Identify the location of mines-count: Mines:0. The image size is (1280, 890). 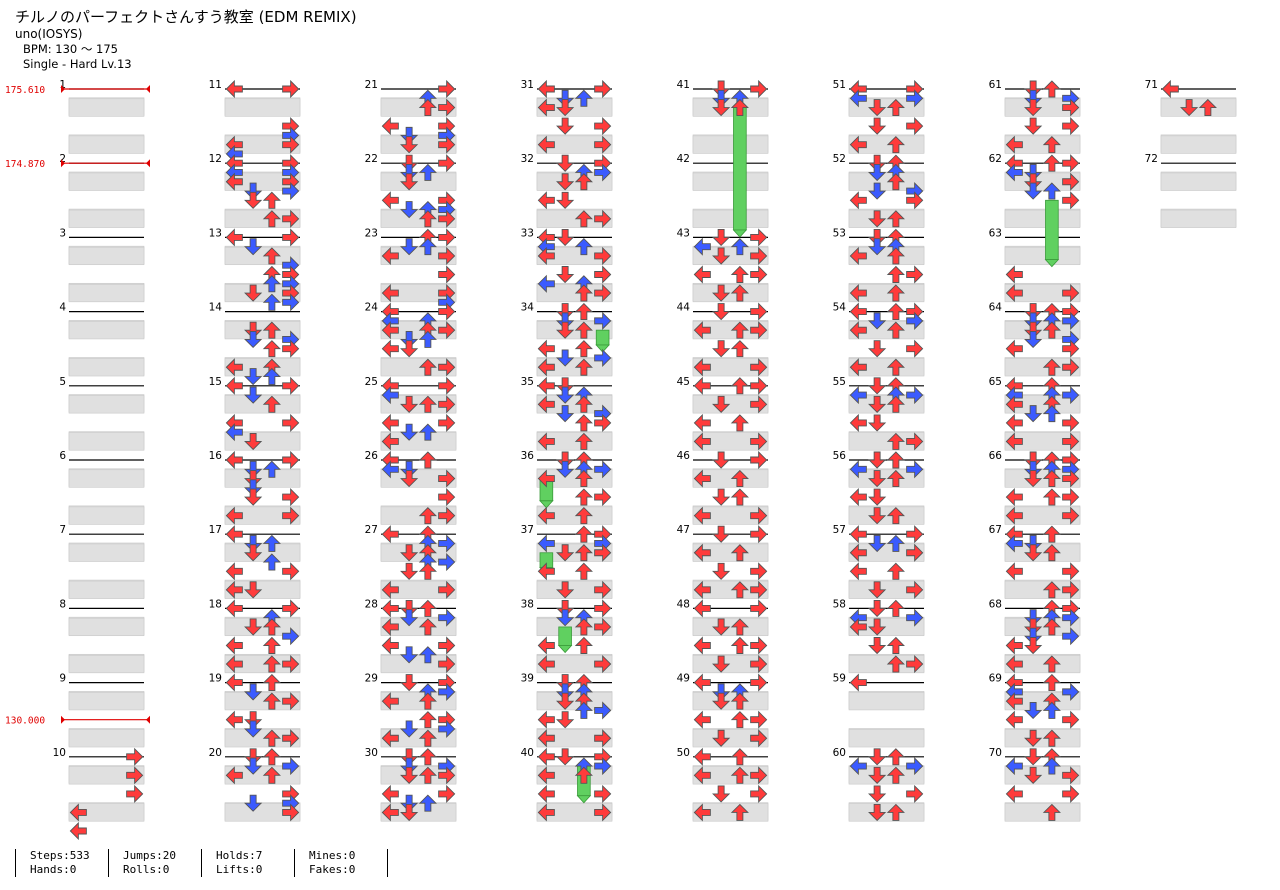
(332, 855).